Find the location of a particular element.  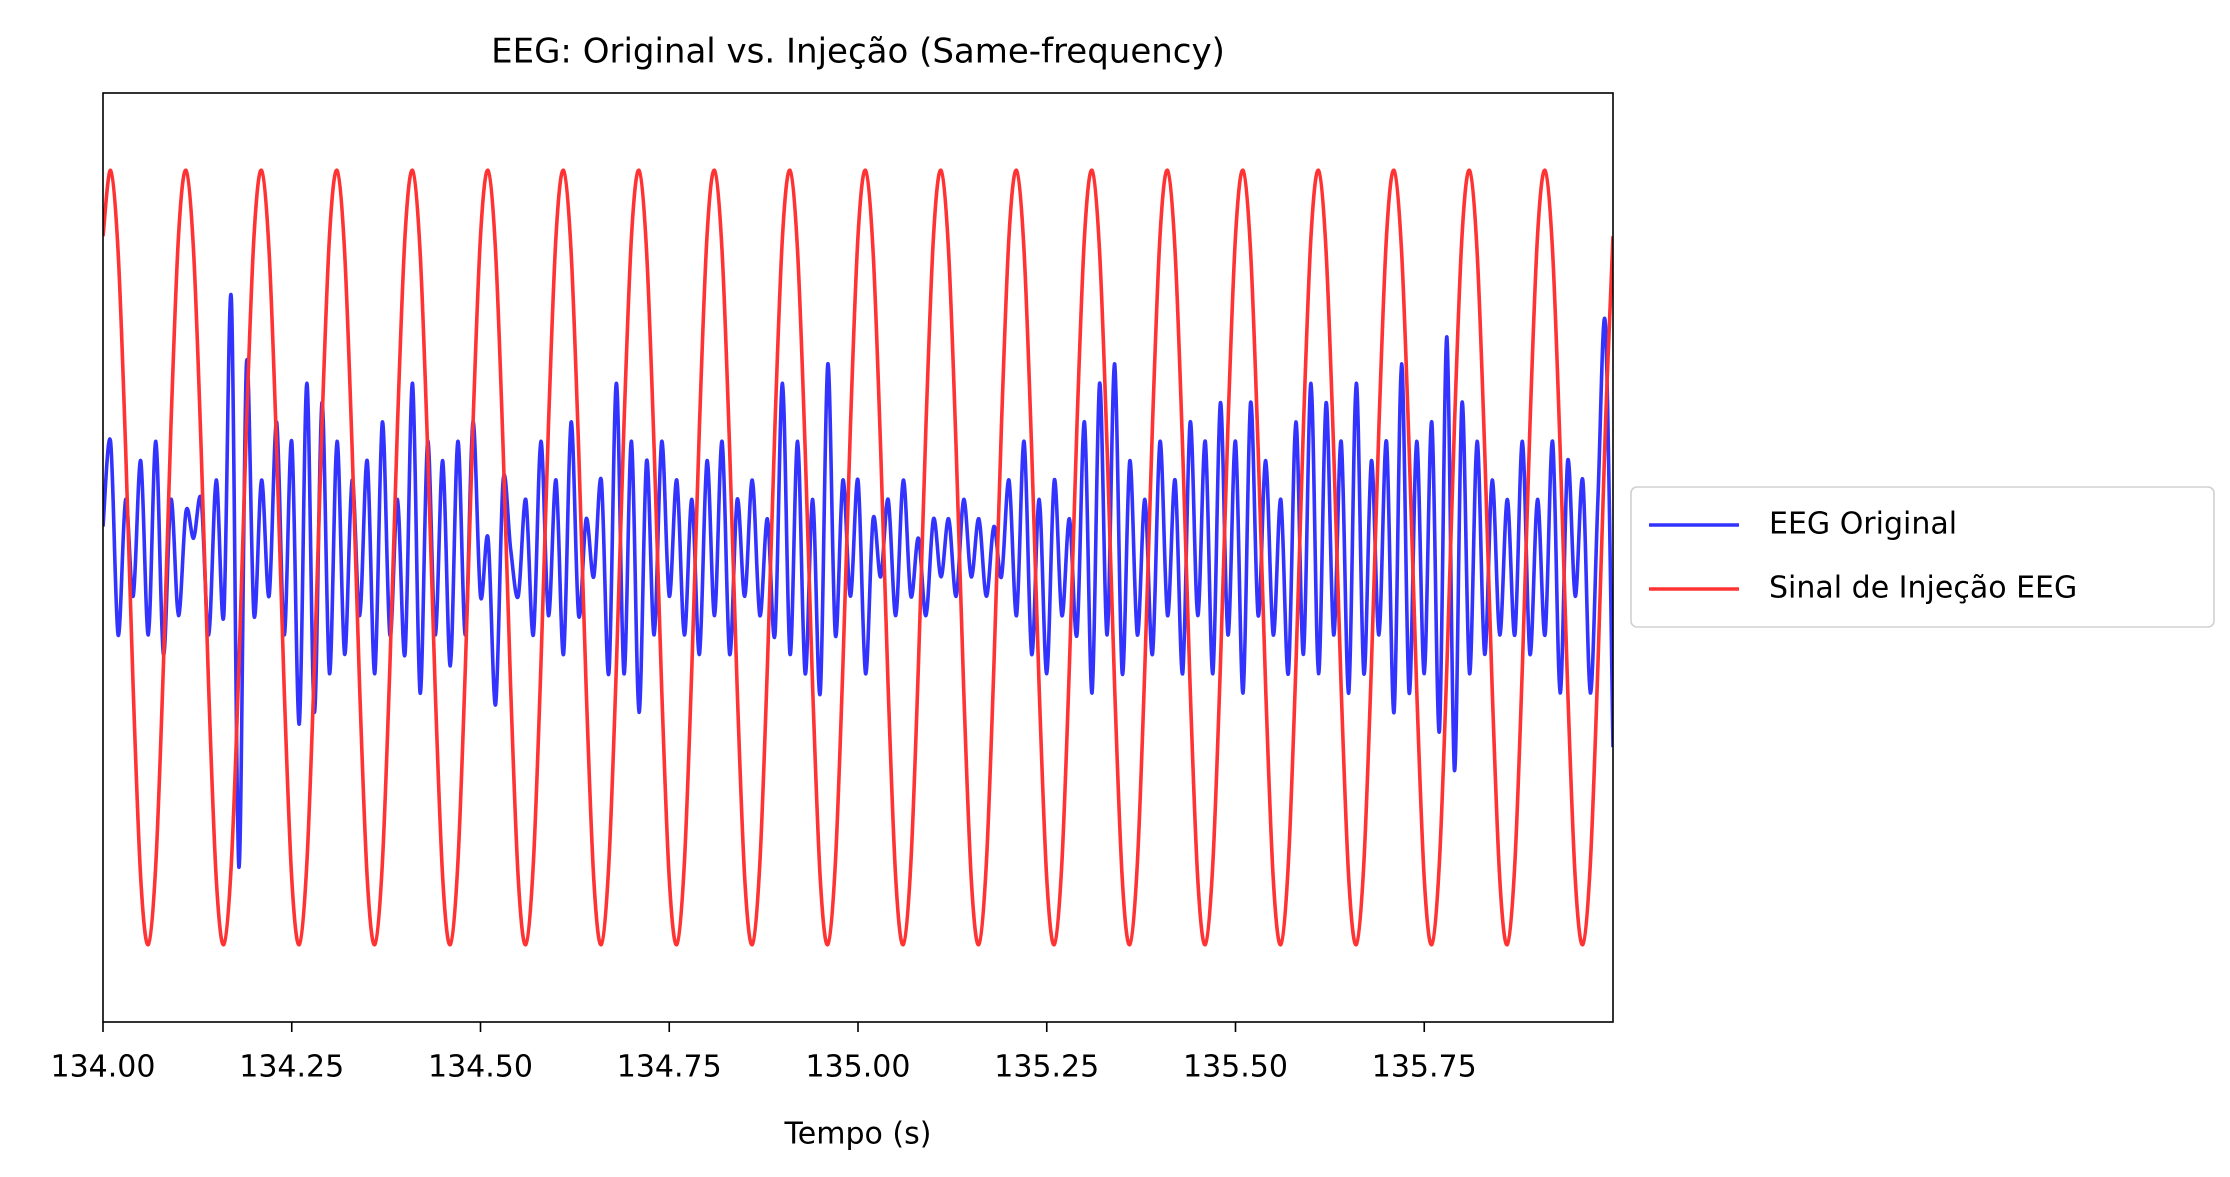

x-tick-label: 135.00 is located at coordinates (858, 1067).